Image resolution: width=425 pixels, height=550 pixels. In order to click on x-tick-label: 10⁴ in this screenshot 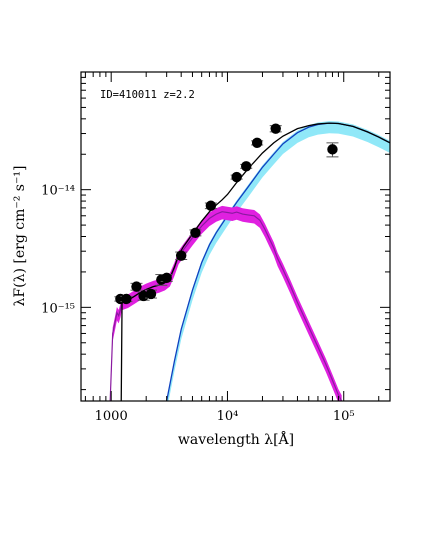, I will do `click(228, 416)`.